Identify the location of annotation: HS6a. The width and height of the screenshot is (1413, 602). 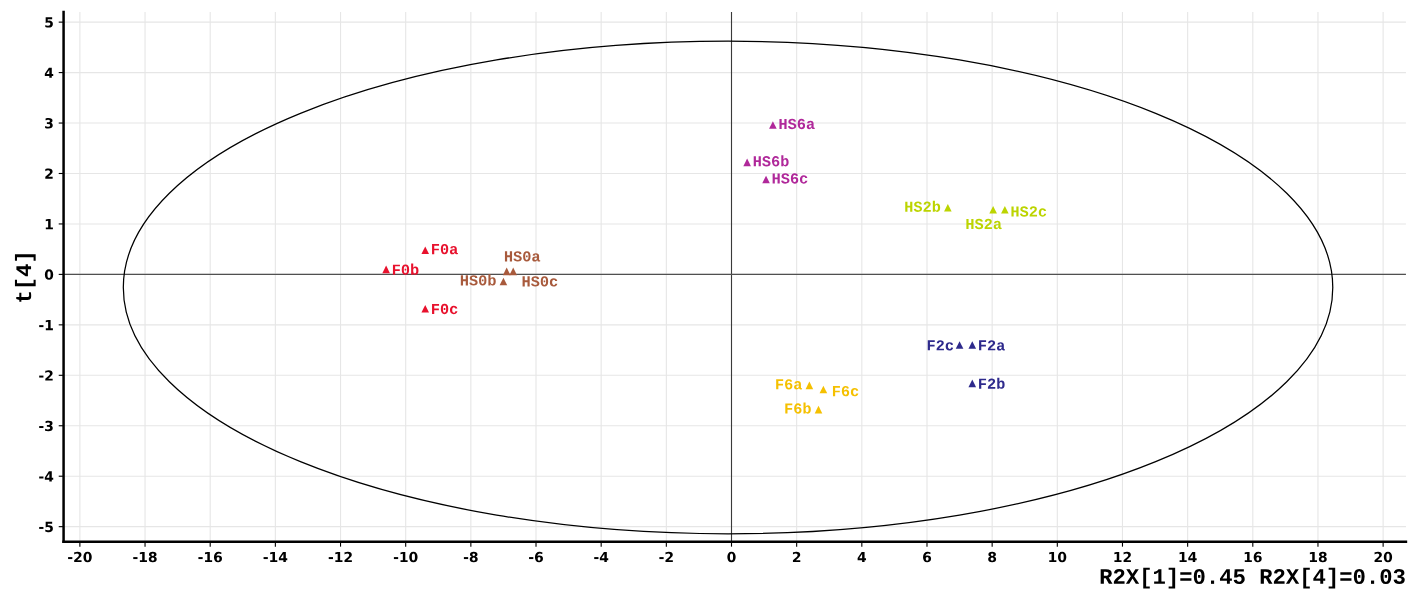
(797, 124).